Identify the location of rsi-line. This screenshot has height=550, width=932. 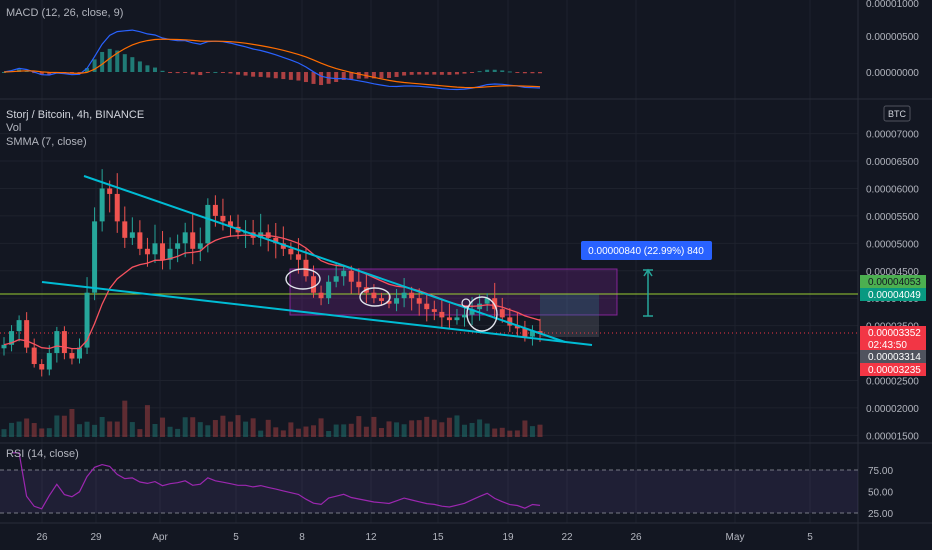
(276, 481).